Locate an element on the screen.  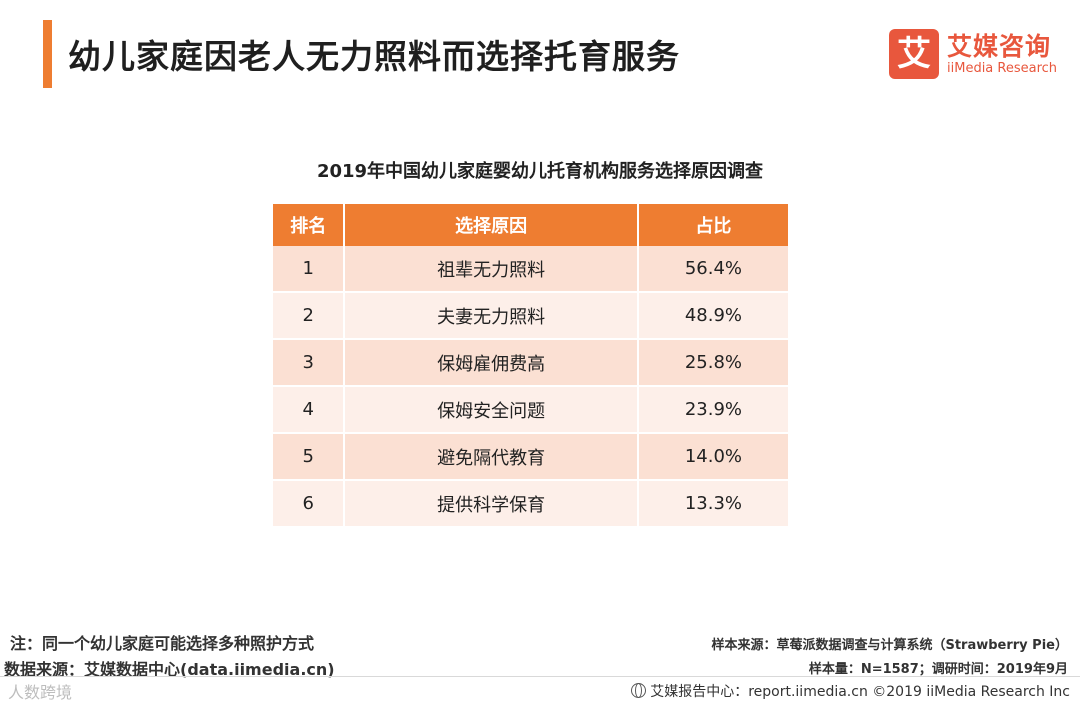
percentage-cell: 56.4% is located at coordinates (713, 269).